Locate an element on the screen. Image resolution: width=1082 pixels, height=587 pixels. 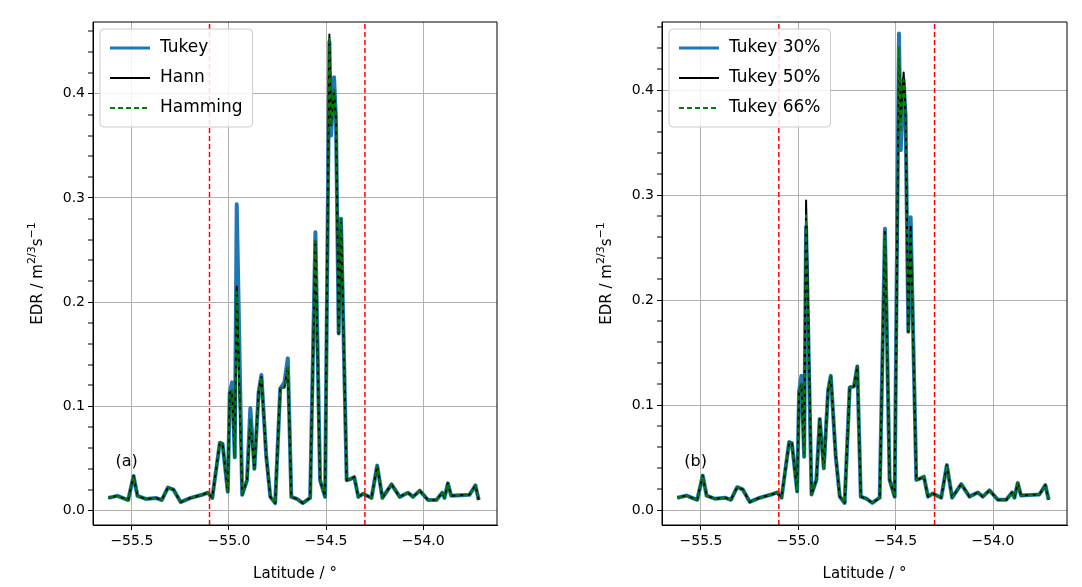
legend-label: Tukey 66% is located at coordinates (774, 106).